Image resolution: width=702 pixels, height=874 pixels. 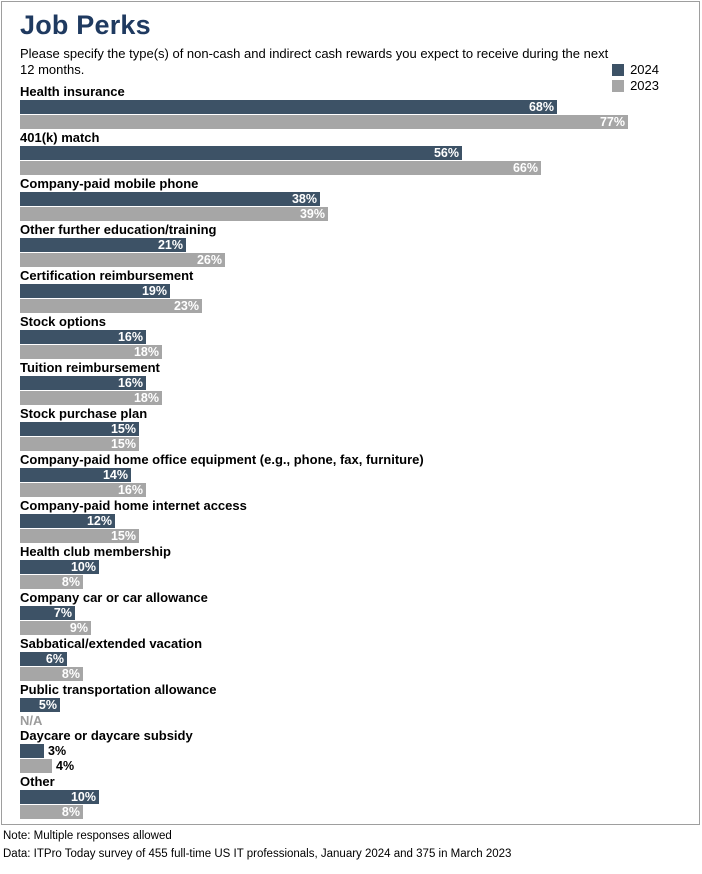 I want to click on bar-2024: 38%, so click(x=170, y=199).